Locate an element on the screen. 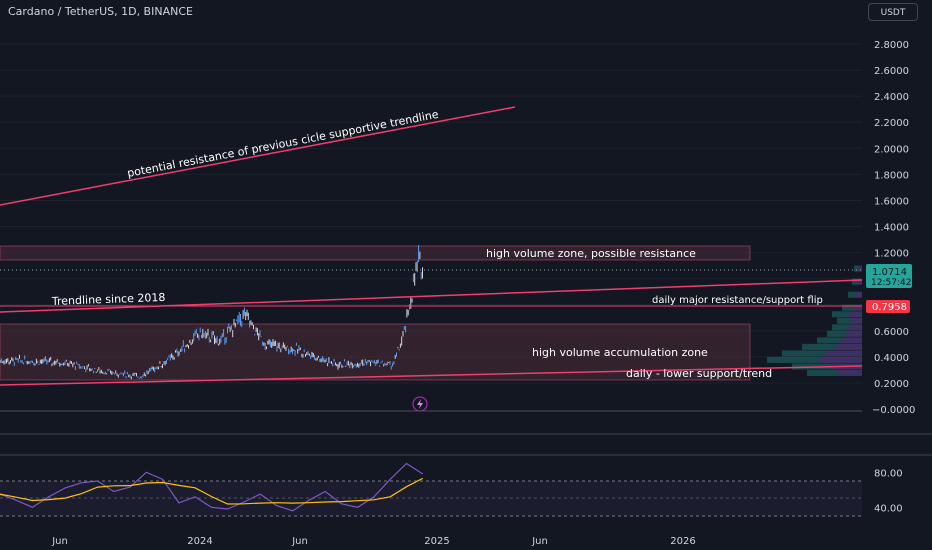 This screenshot has width=932, height=550. high-volume-zone is located at coordinates (375, 253).